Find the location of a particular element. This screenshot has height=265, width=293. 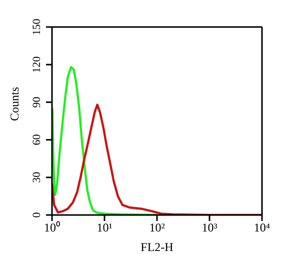

y-axis-title: Counts is located at coordinates (14, 103).